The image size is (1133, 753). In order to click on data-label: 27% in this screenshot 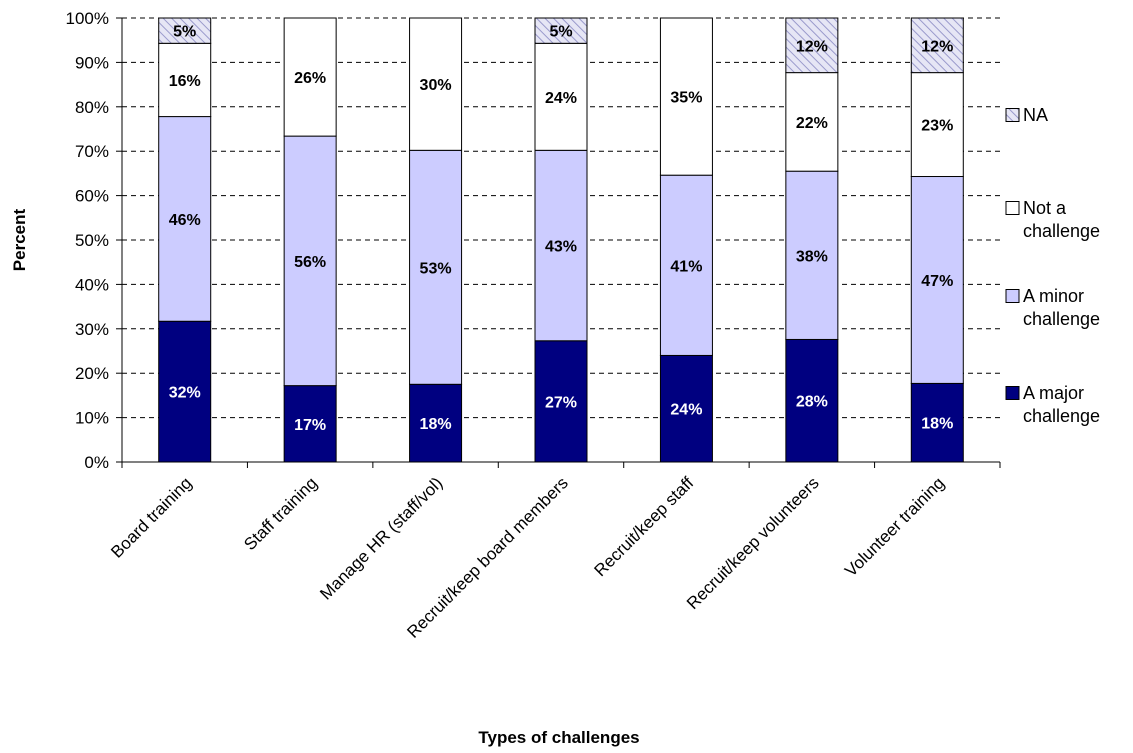, I will do `click(561, 402)`.